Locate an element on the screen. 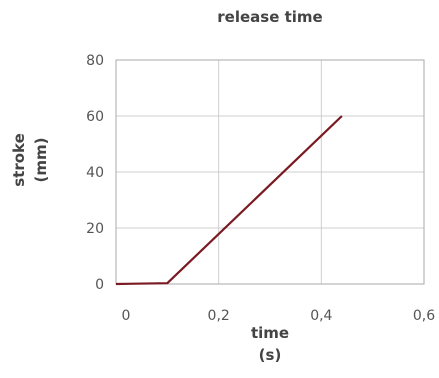 This screenshot has height=378, width=439. y-axis-title-line2: (mm) is located at coordinates (41, 160).